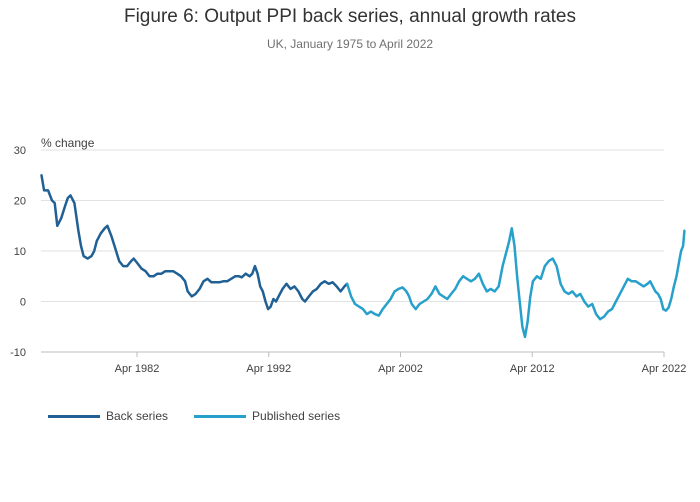 The width and height of the screenshot is (700, 502). I want to click on x-tick-label: Apr 2002, so click(400, 369).